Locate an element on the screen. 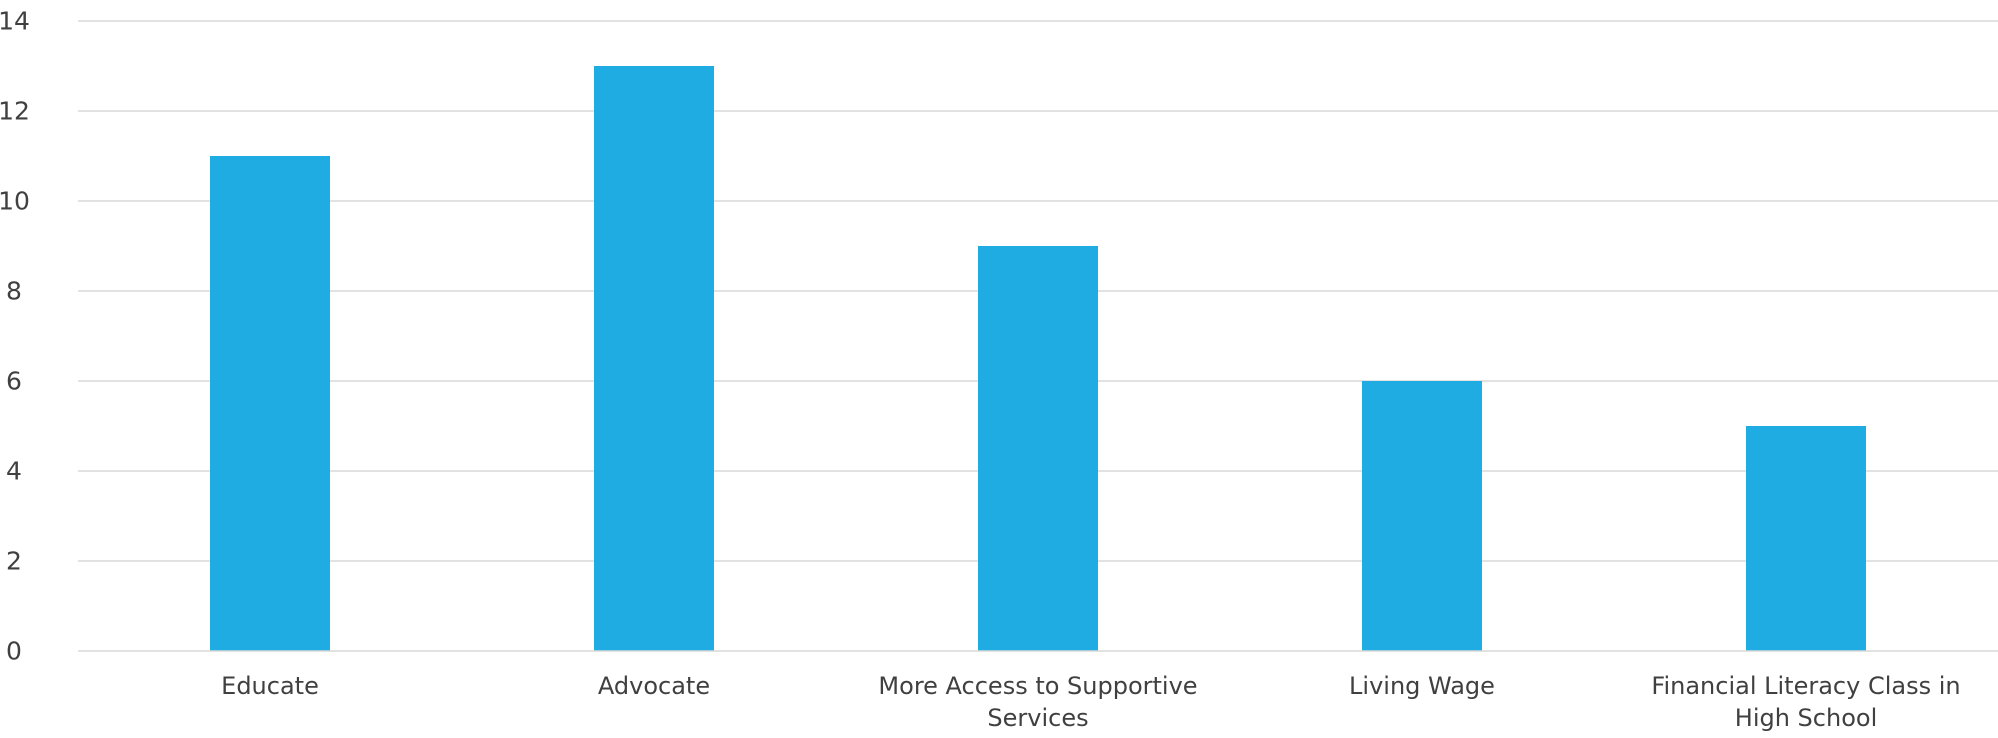 The height and width of the screenshot is (738, 1998). y-tick-label: 2 is located at coordinates (14, 561).